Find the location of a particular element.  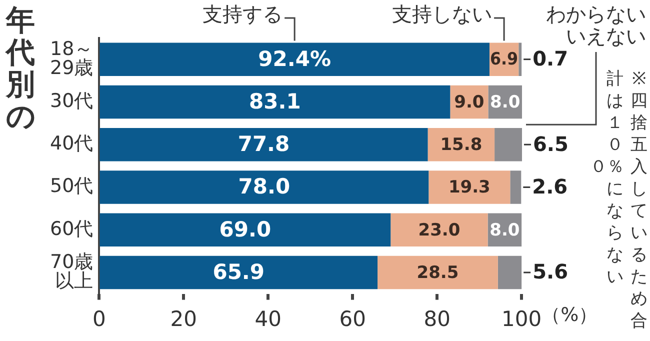

y-tick-label: 18～29歳 is located at coordinates (72, 58).